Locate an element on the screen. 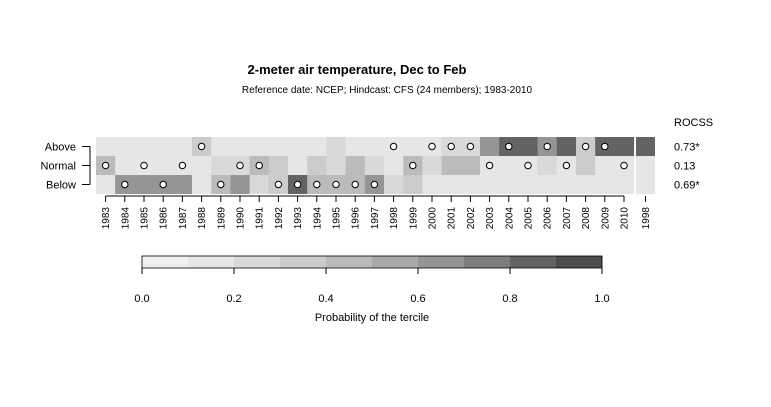 This screenshot has width=771, height=407. year-tick-label: 1987 is located at coordinates (183, 218).